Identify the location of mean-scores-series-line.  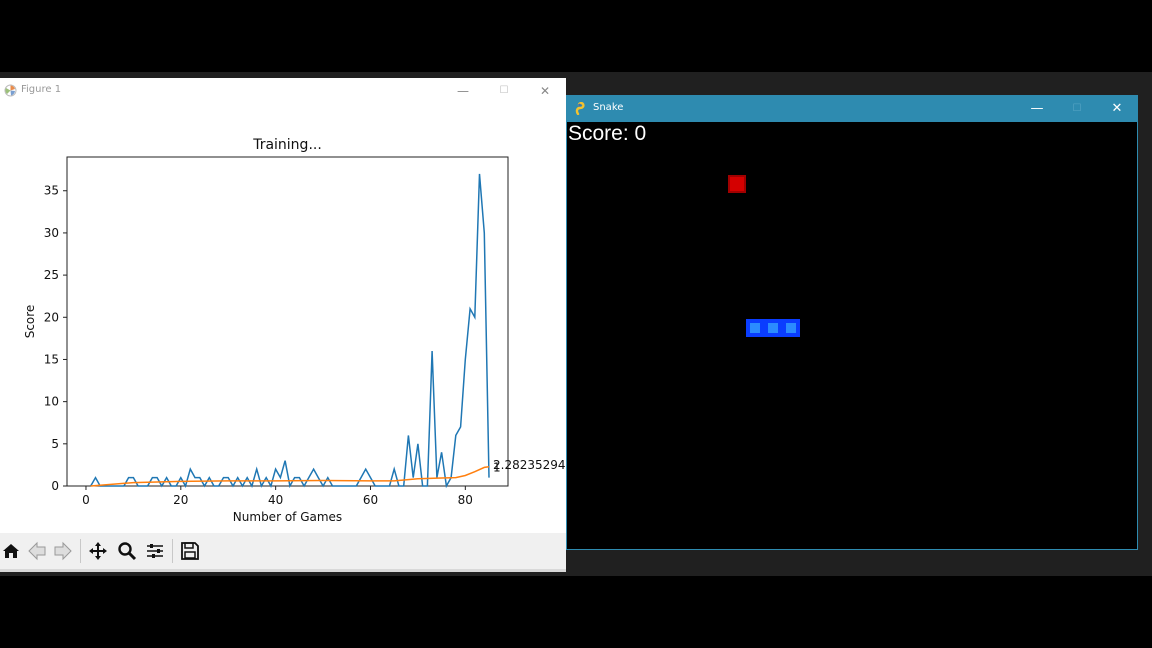
(290, 476).